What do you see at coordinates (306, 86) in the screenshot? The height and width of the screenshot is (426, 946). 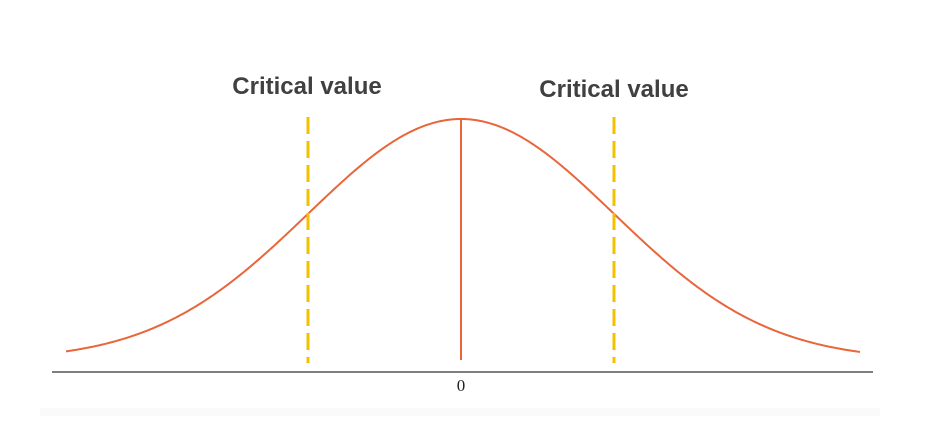 I see `left-critical-label: Critical value` at bounding box center [306, 86].